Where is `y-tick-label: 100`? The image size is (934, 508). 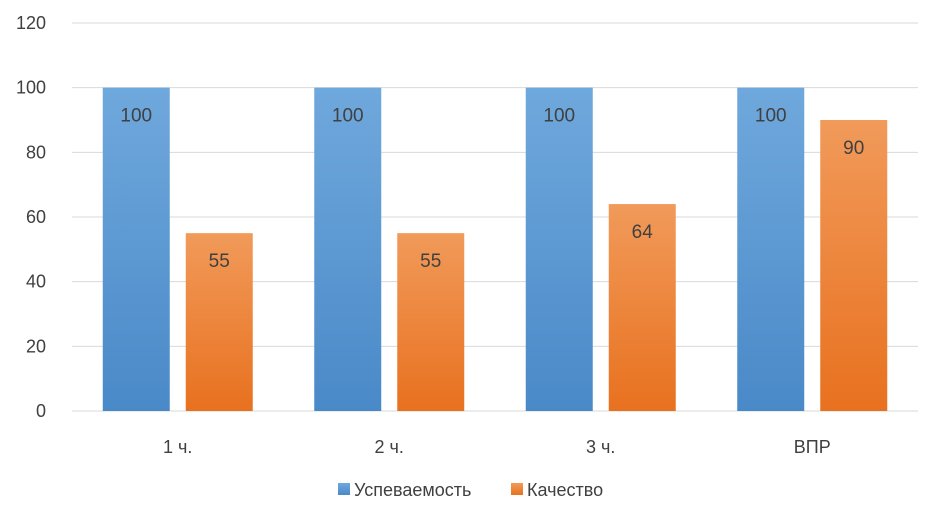 y-tick-label: 100 is located at coordinates (31, 88).